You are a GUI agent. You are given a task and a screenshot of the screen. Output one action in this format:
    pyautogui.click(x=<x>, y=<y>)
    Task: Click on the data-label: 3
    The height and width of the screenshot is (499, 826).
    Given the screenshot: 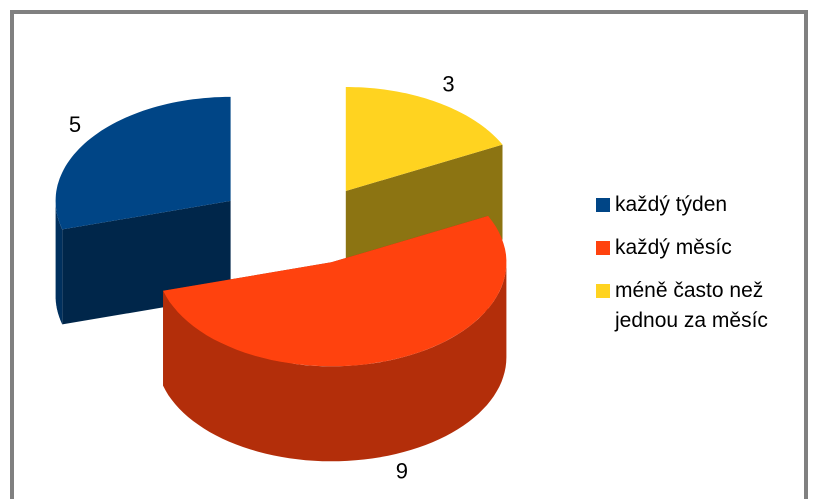 What is the action you would take?
    pyautogui.click(x=448, y=83)
    